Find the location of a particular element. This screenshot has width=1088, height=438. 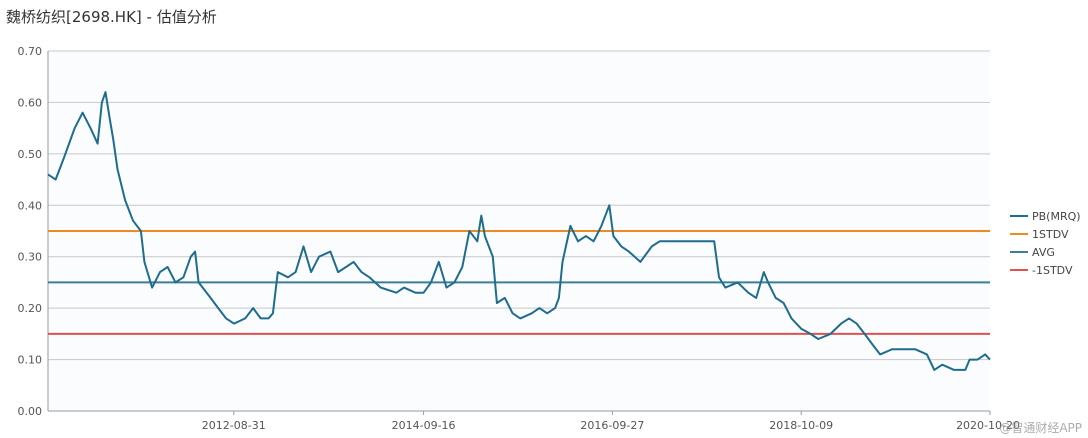

legend-label: 1STDV is located at coordinates (1050, 234).